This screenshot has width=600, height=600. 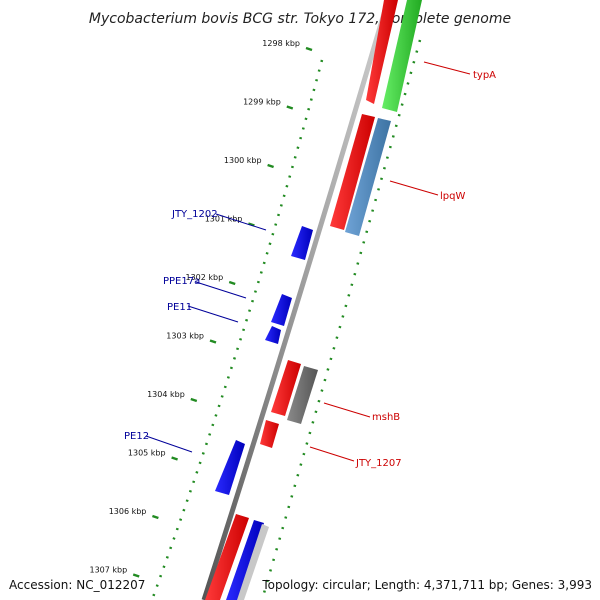 I want to click on tick-label: 1300 kbp, so click(x=243, y=160).